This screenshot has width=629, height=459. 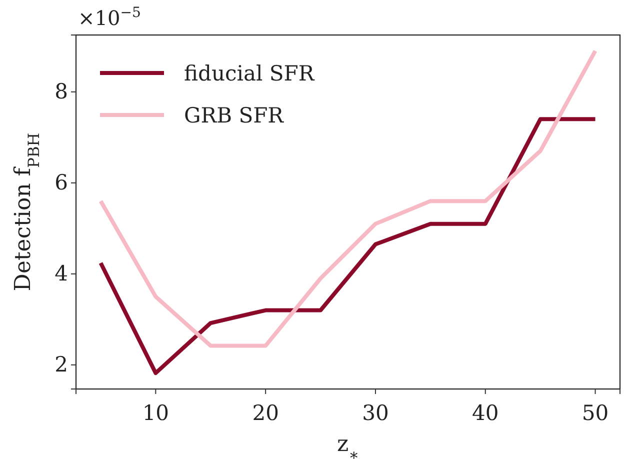 I want to click on legend-label: GRB SFR, so click(x=234, y=115).